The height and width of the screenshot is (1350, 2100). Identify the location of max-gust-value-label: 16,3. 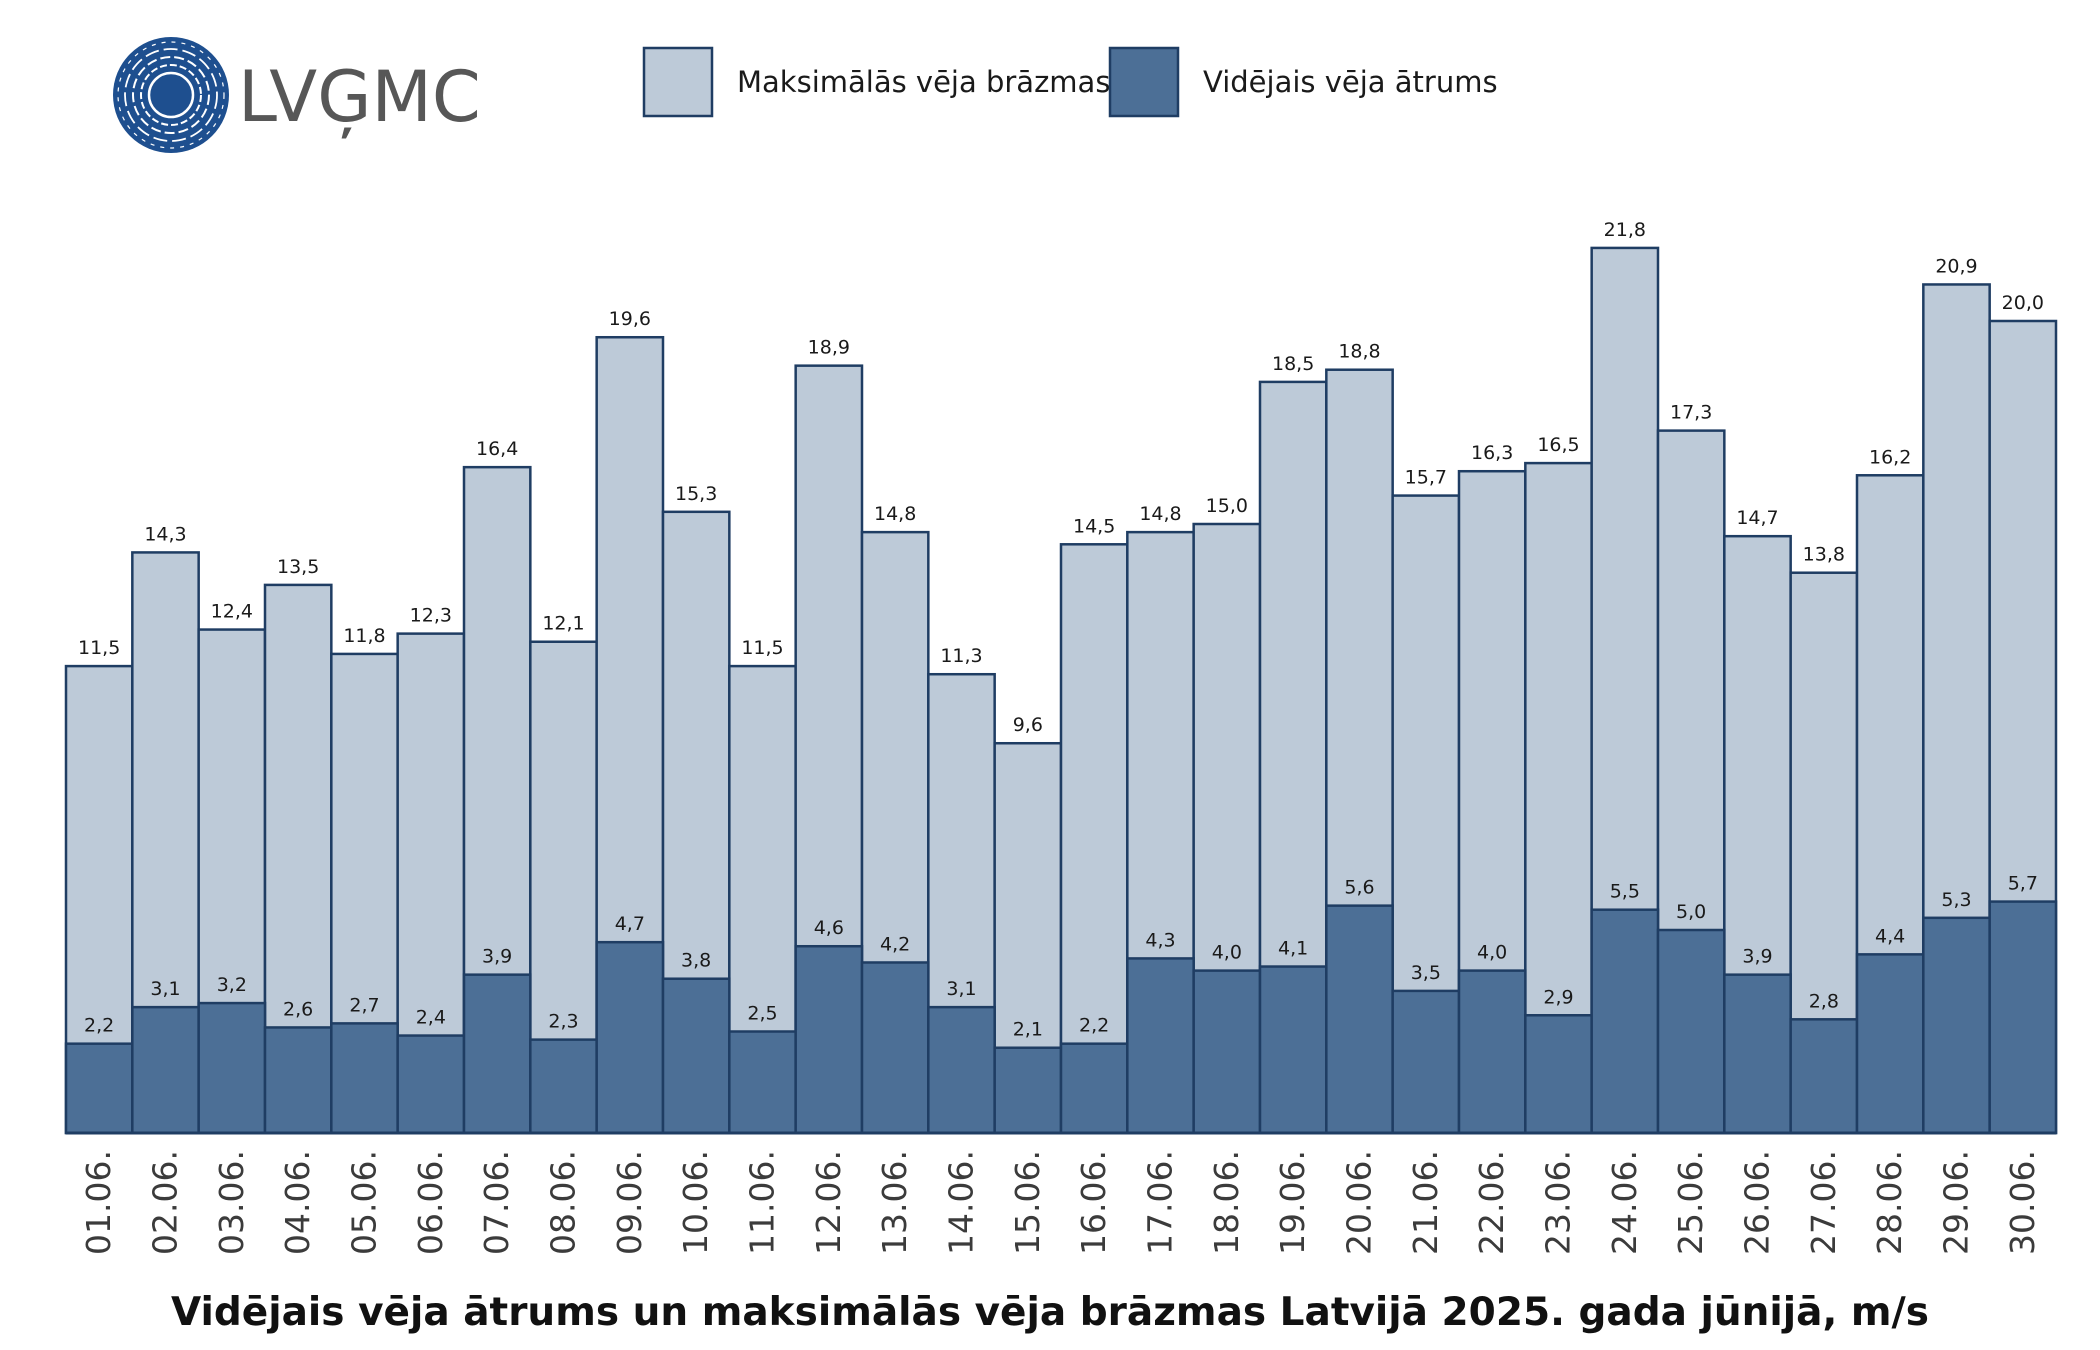
(1492, 453).